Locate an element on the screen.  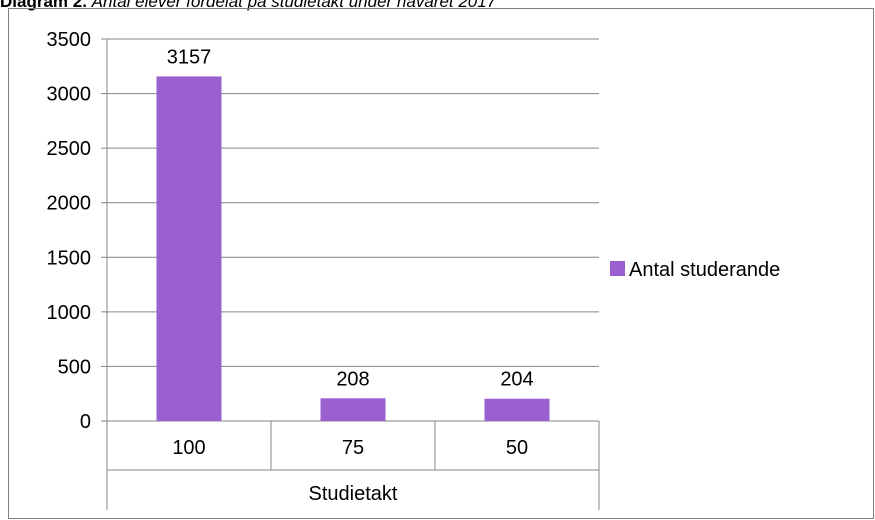
y-tick-label: 3000 is located at coordinates (69, 95).